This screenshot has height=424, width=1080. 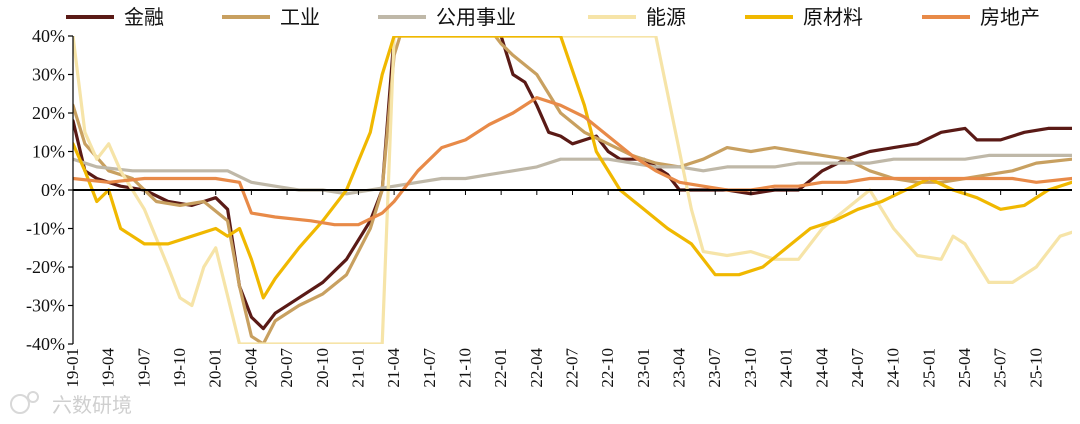 What do you see at coordinates (1035, 368) in the screenshot?
I see `x-tick-label: 25-10` at bounding box center [1035, 368].